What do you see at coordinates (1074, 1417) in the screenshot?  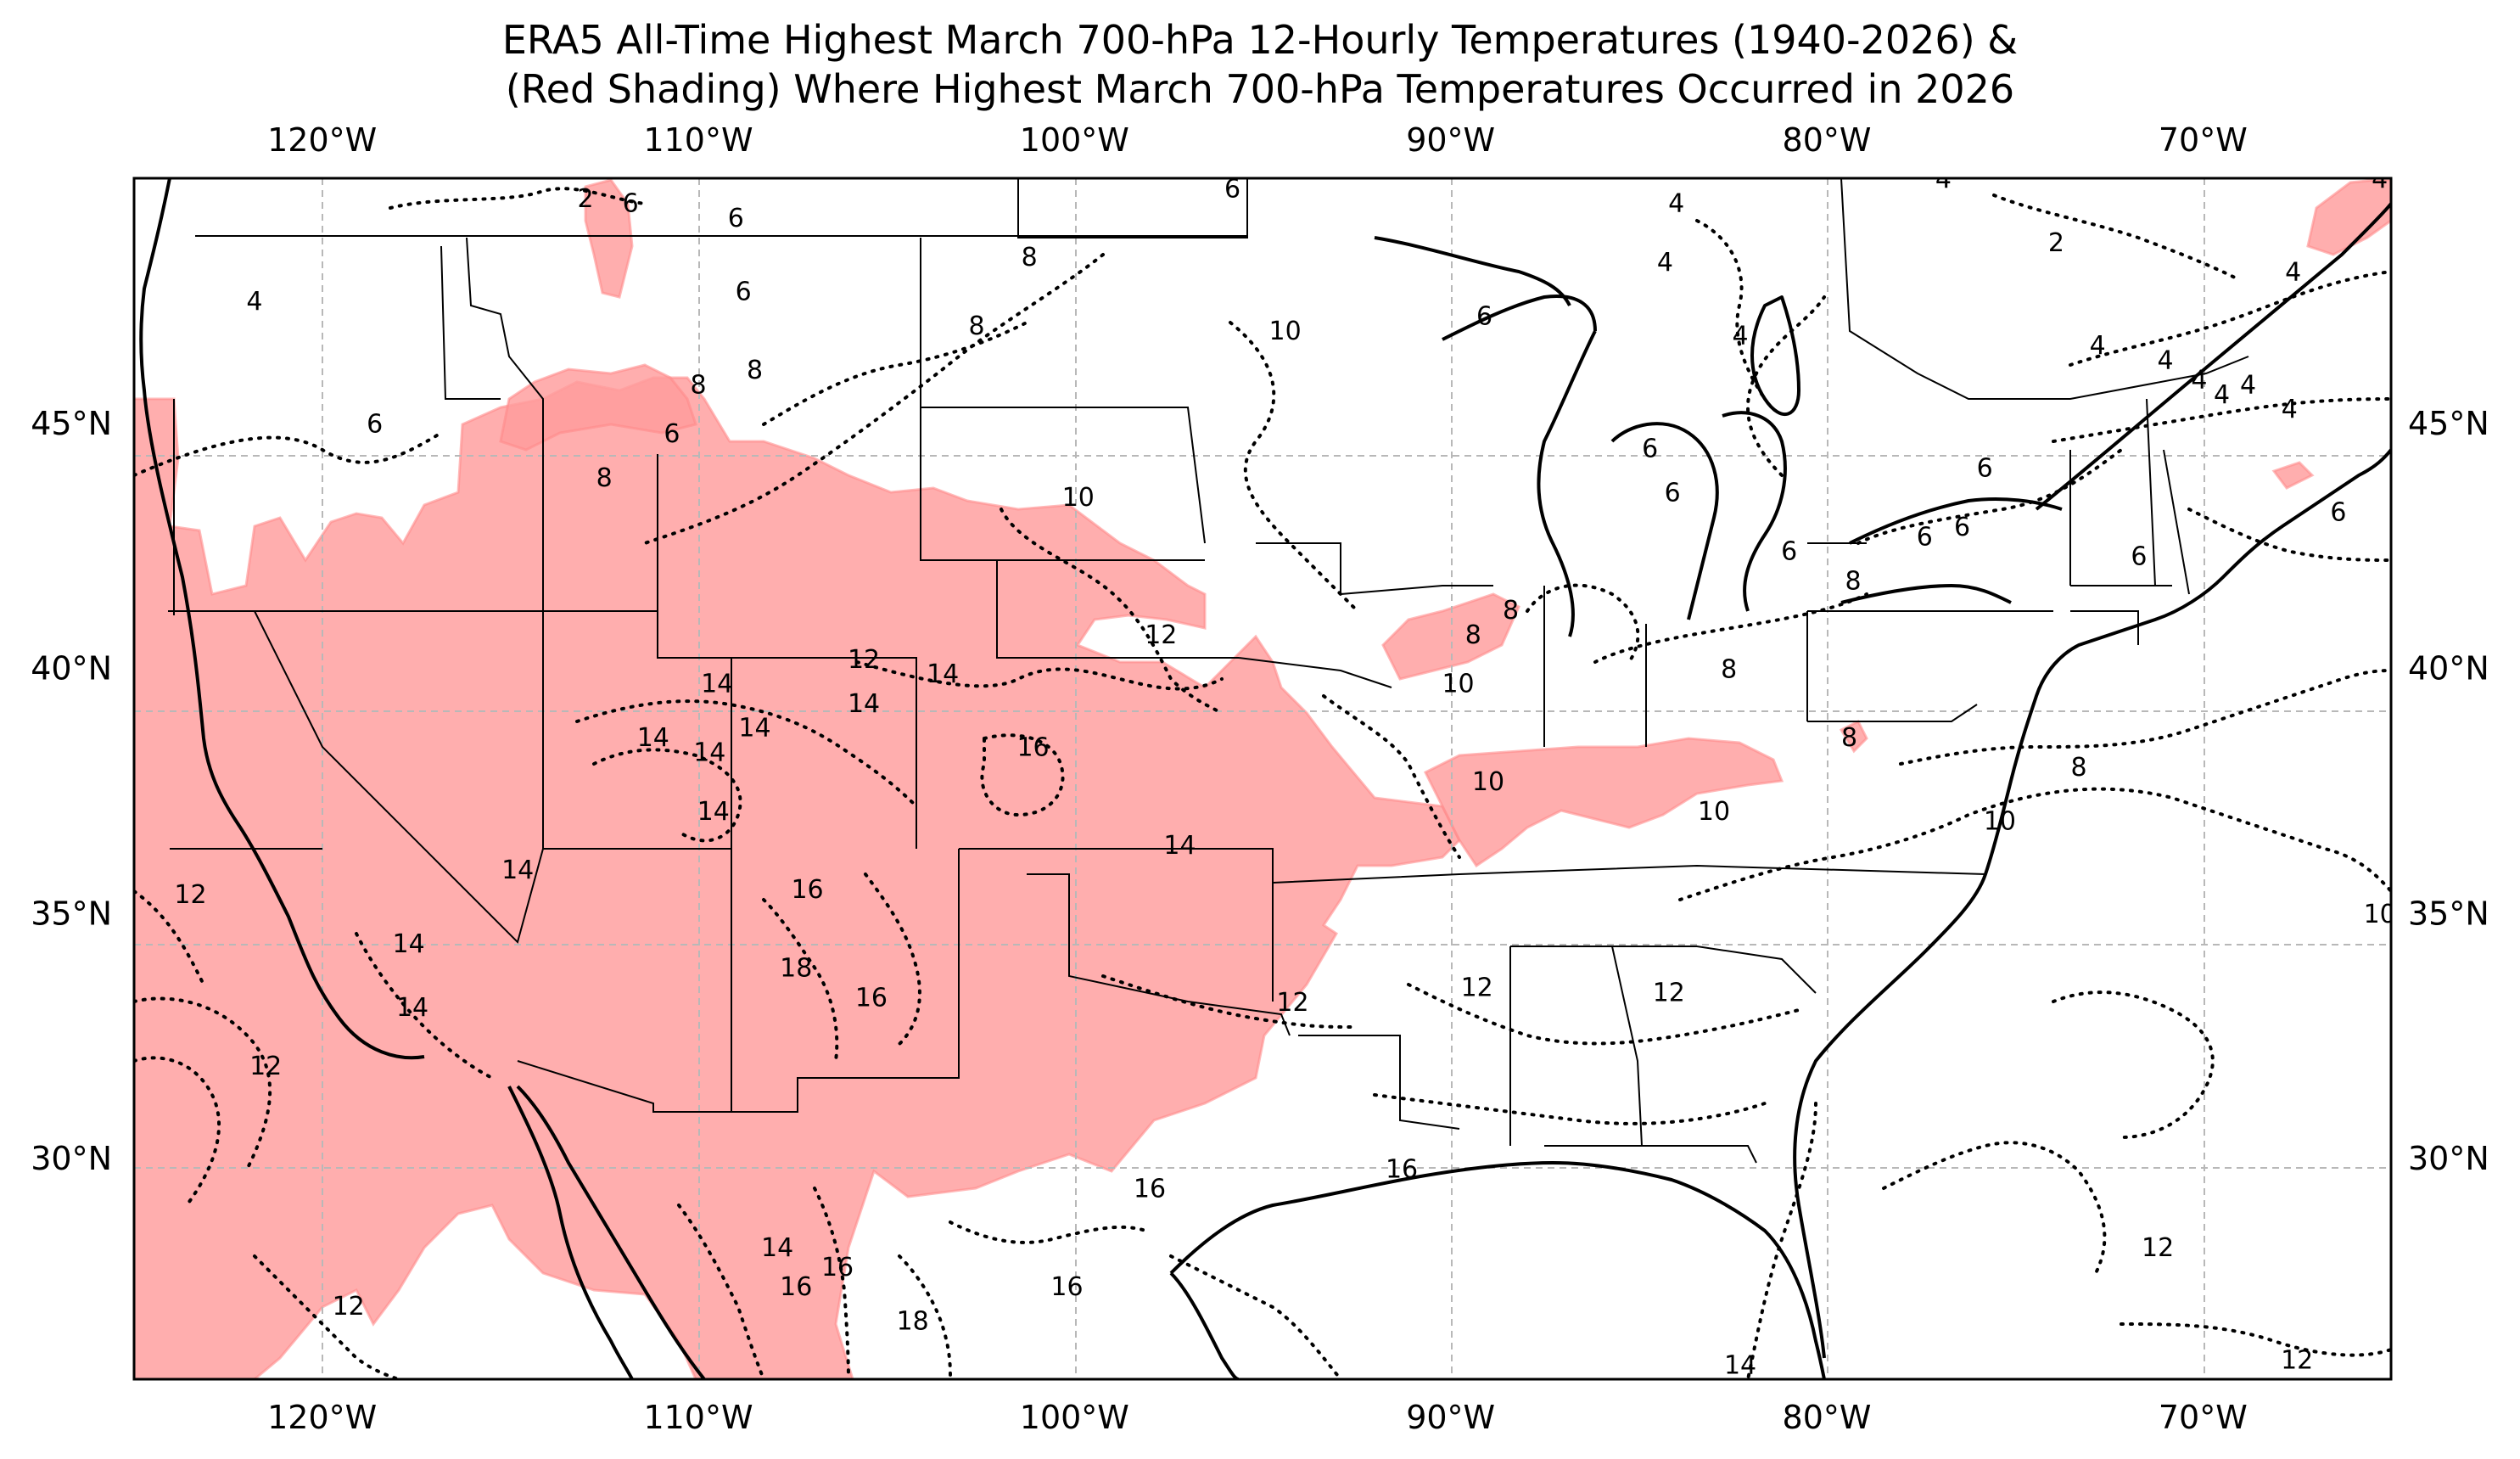 I see `lon-tick-bottom-label: 100°W` at bounding box center [1074, 1417].